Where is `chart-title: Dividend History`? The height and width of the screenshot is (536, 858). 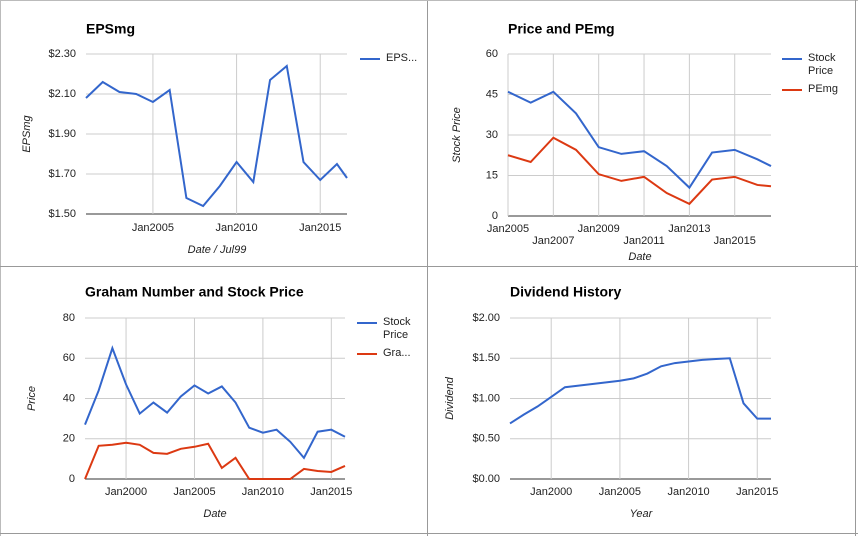
chart-title: Dividend History is located at coordinates (565, 292).